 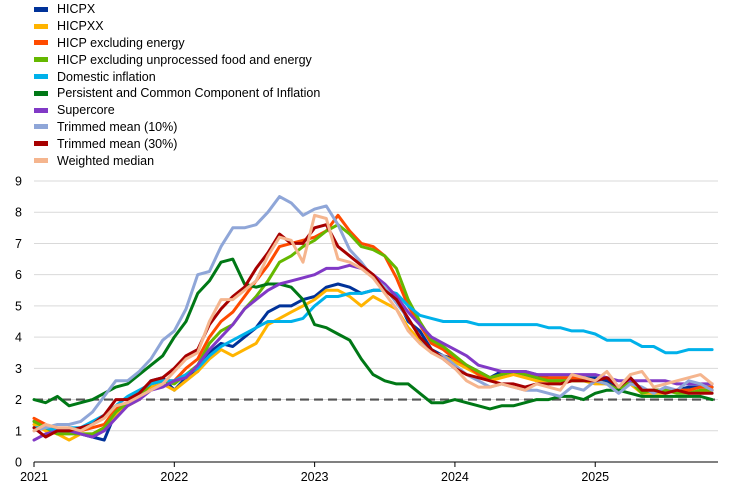 I want to click on legend-label: HICP excluding energy, so click(x=121, y=42).